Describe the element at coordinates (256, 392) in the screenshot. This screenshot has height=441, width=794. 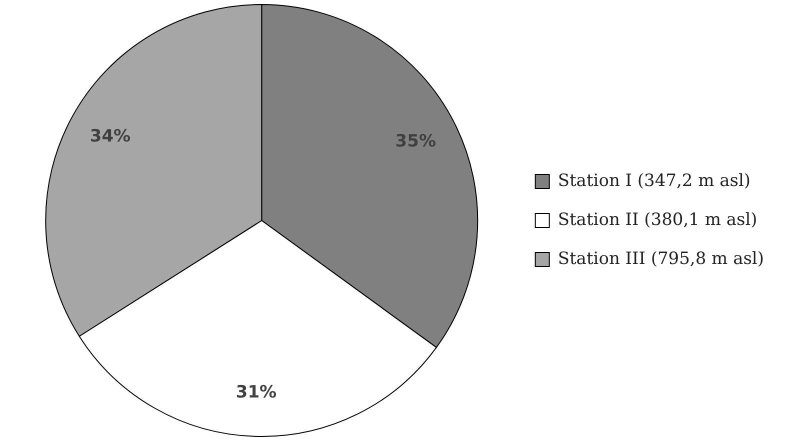
I see `data-label: 31%` at that location.